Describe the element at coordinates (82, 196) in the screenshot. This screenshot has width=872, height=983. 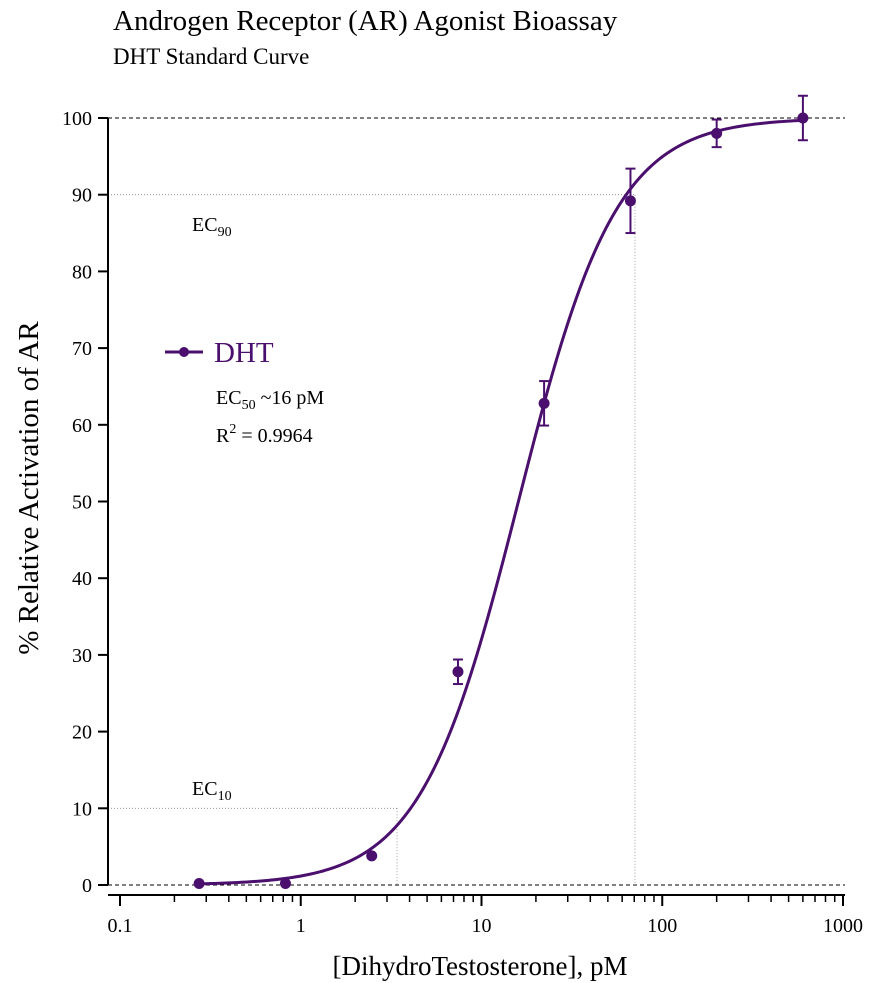
I see `y-tick-label: 90` at that location.